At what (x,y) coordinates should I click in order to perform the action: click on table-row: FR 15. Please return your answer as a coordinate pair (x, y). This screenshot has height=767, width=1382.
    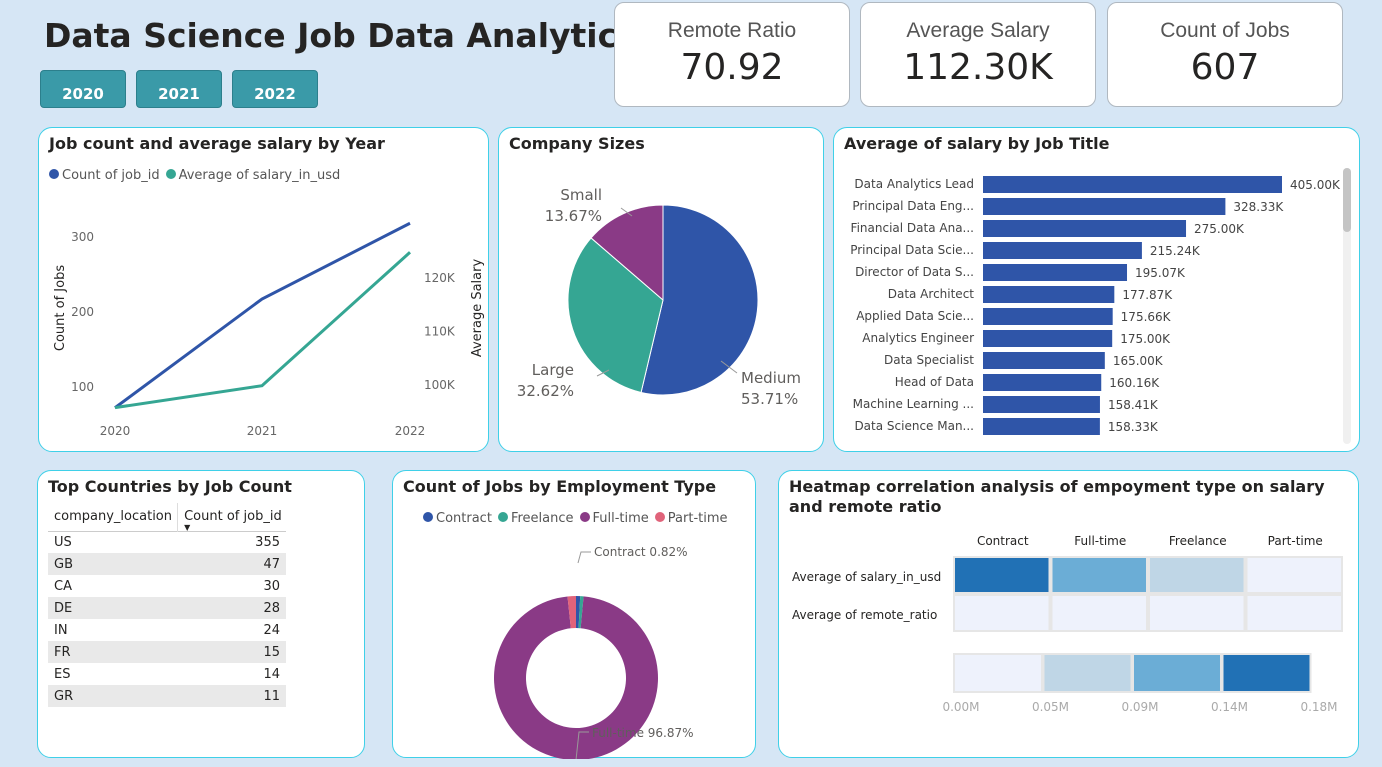
    Looking at the image, I should click on (167, 652).